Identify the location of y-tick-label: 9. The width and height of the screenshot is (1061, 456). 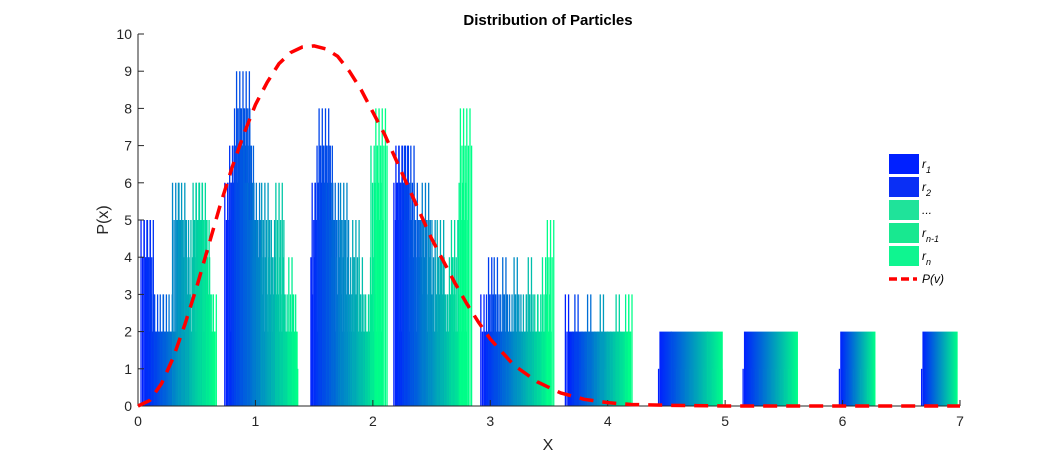
(128, 71).